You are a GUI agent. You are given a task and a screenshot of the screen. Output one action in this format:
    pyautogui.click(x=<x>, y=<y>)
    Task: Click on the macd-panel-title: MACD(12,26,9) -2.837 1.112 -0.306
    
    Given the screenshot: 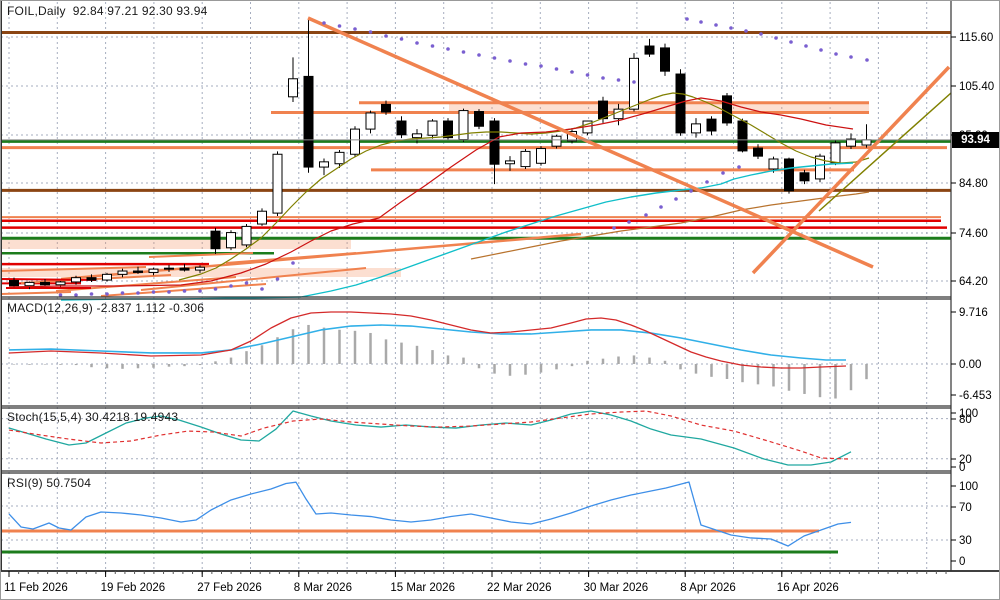 What is the action you would take?
    pyautogui.click(x=106, y=308)
    